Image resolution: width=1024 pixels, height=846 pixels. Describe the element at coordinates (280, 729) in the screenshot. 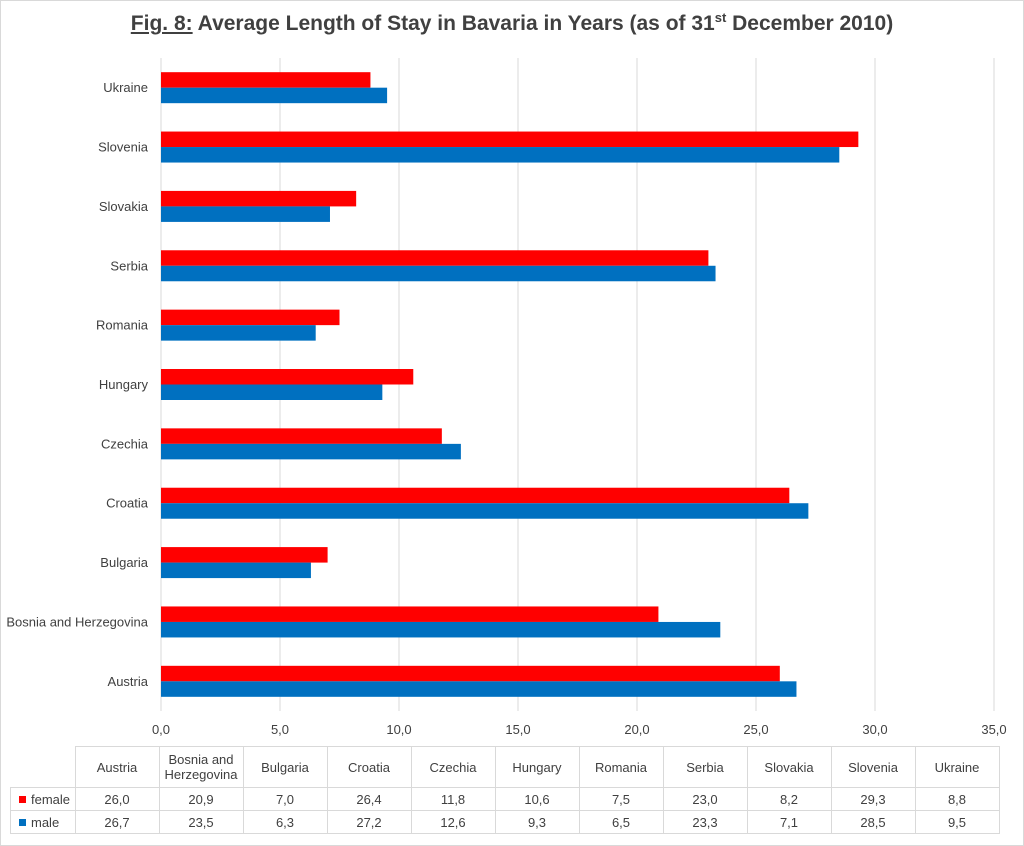

I see `x-tick-label: 5,0` at that location.